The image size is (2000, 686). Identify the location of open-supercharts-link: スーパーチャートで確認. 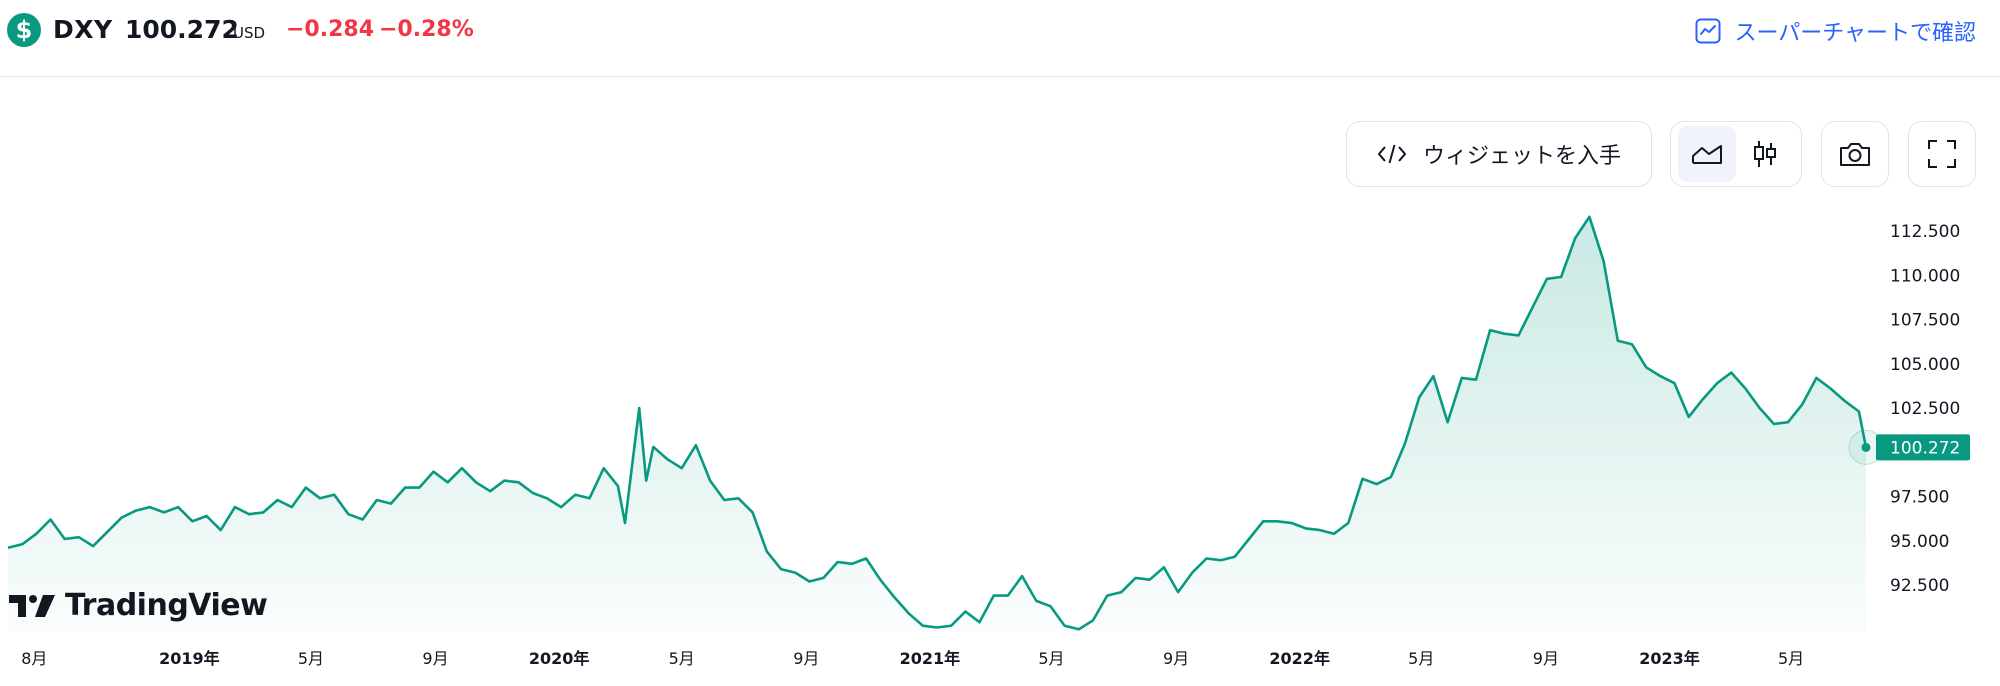
(1835, 31).